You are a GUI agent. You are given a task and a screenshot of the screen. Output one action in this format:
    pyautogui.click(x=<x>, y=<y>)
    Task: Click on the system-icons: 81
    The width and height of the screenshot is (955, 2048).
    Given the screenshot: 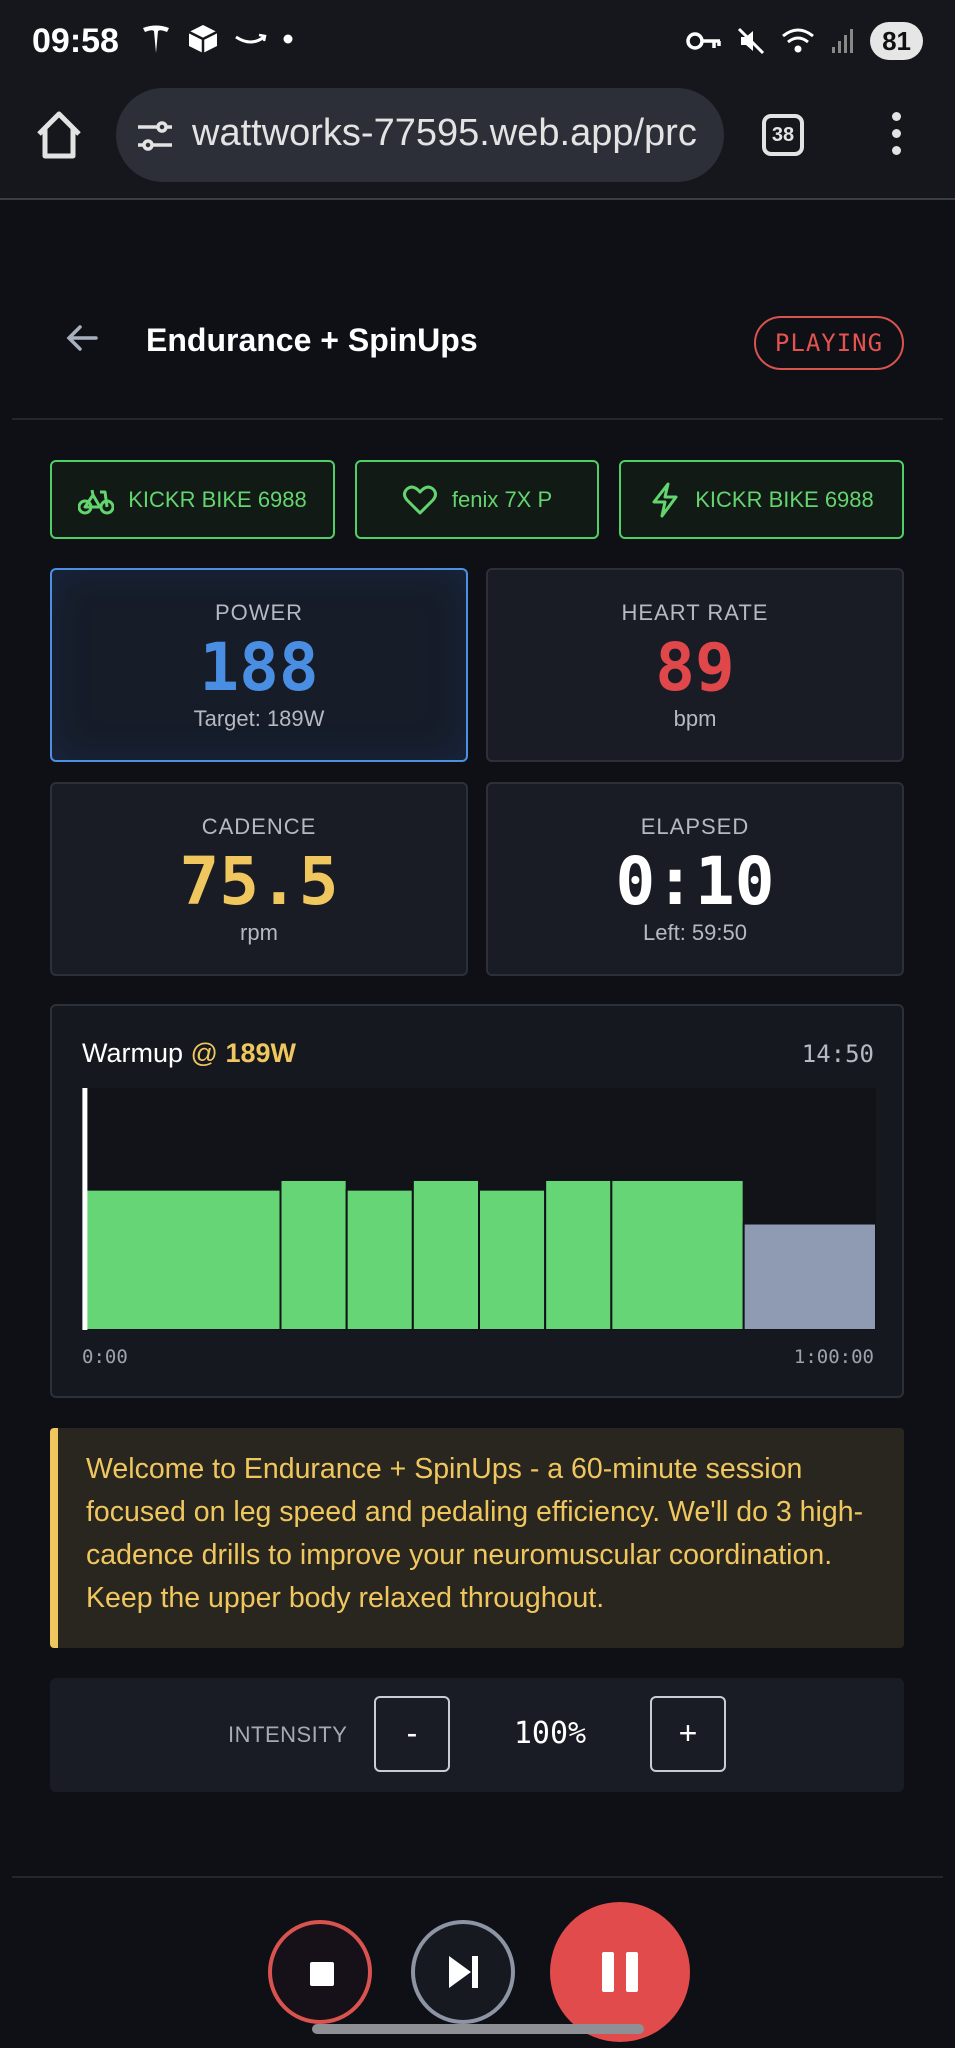 What is the action you would take?
    pyautogui.click(x=804, y=41)
    